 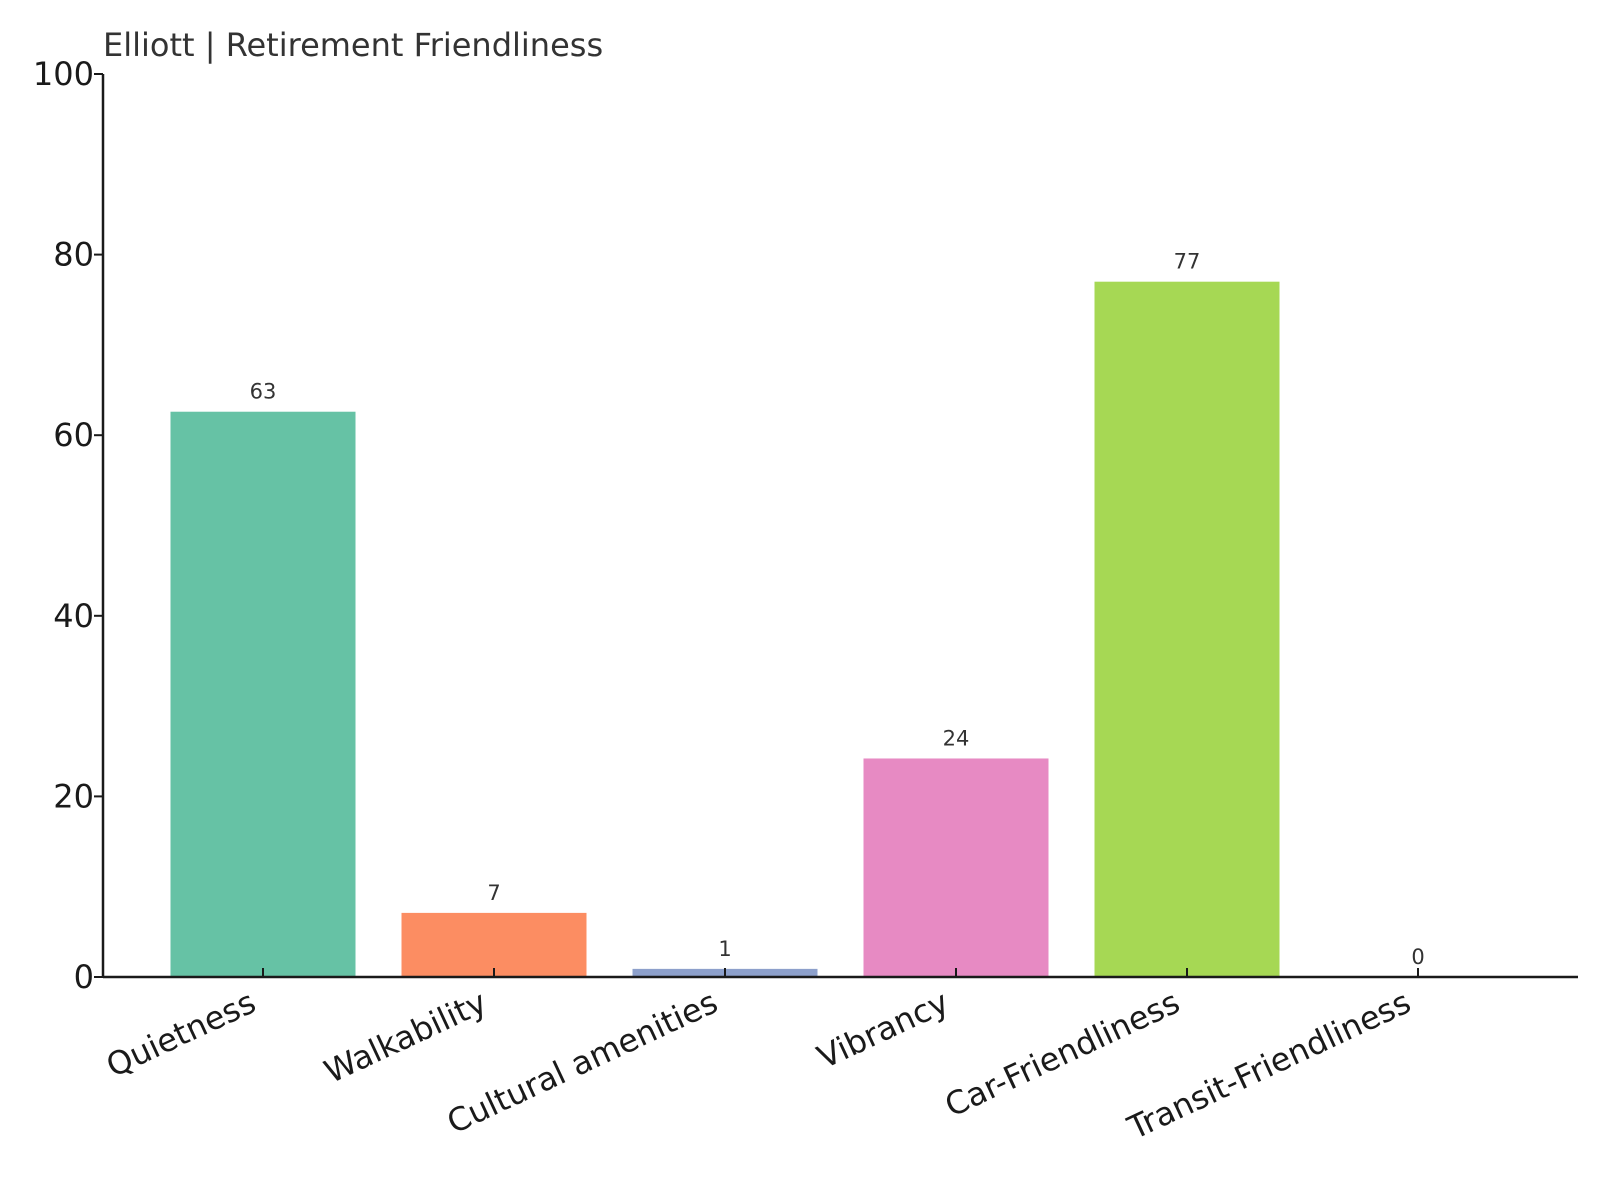 What do you see at coordinates (493, 893) in the screenshot?
I see `data-label: 7` at bounding box center [493, 893].